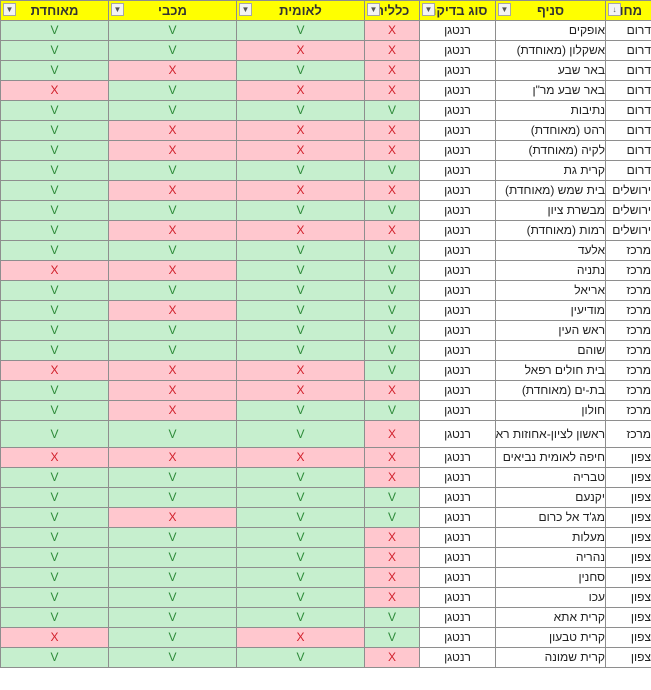  I want to click on branch-cell: שוהם, so click(550, 350).